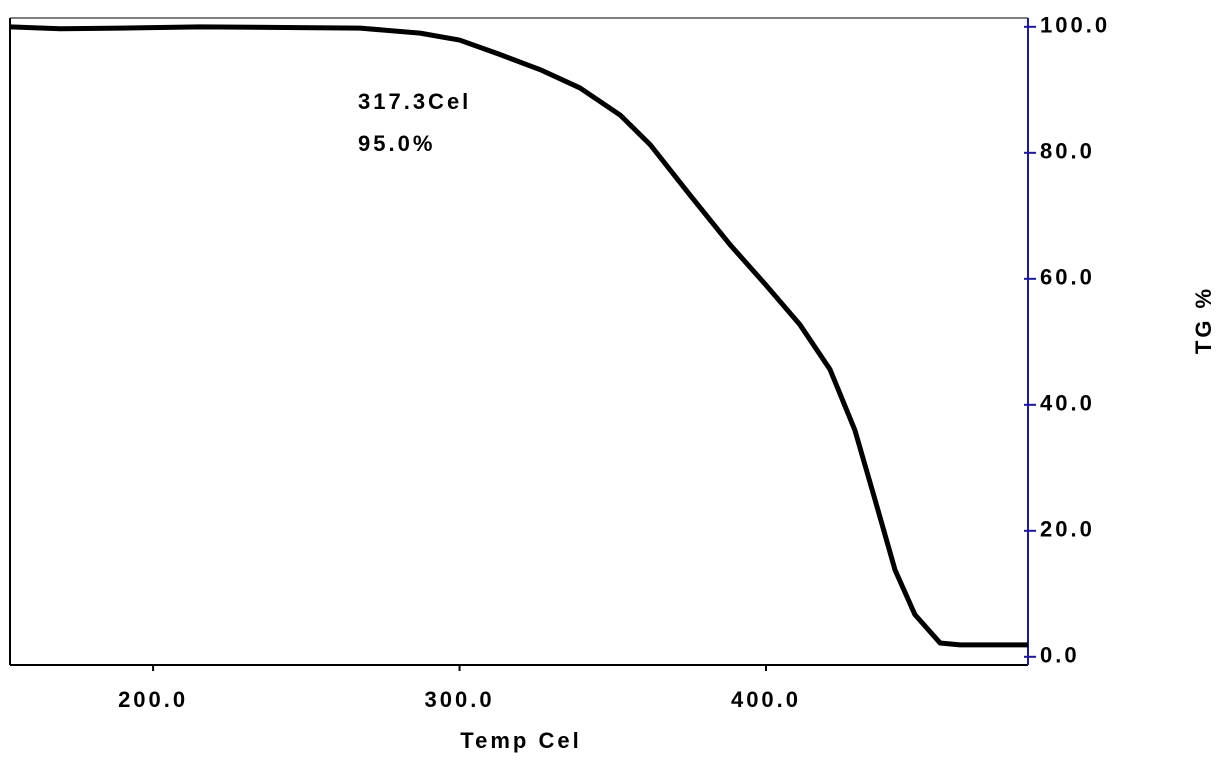  I want to click on y-tick-label: 40.0, so click(1067, 403).